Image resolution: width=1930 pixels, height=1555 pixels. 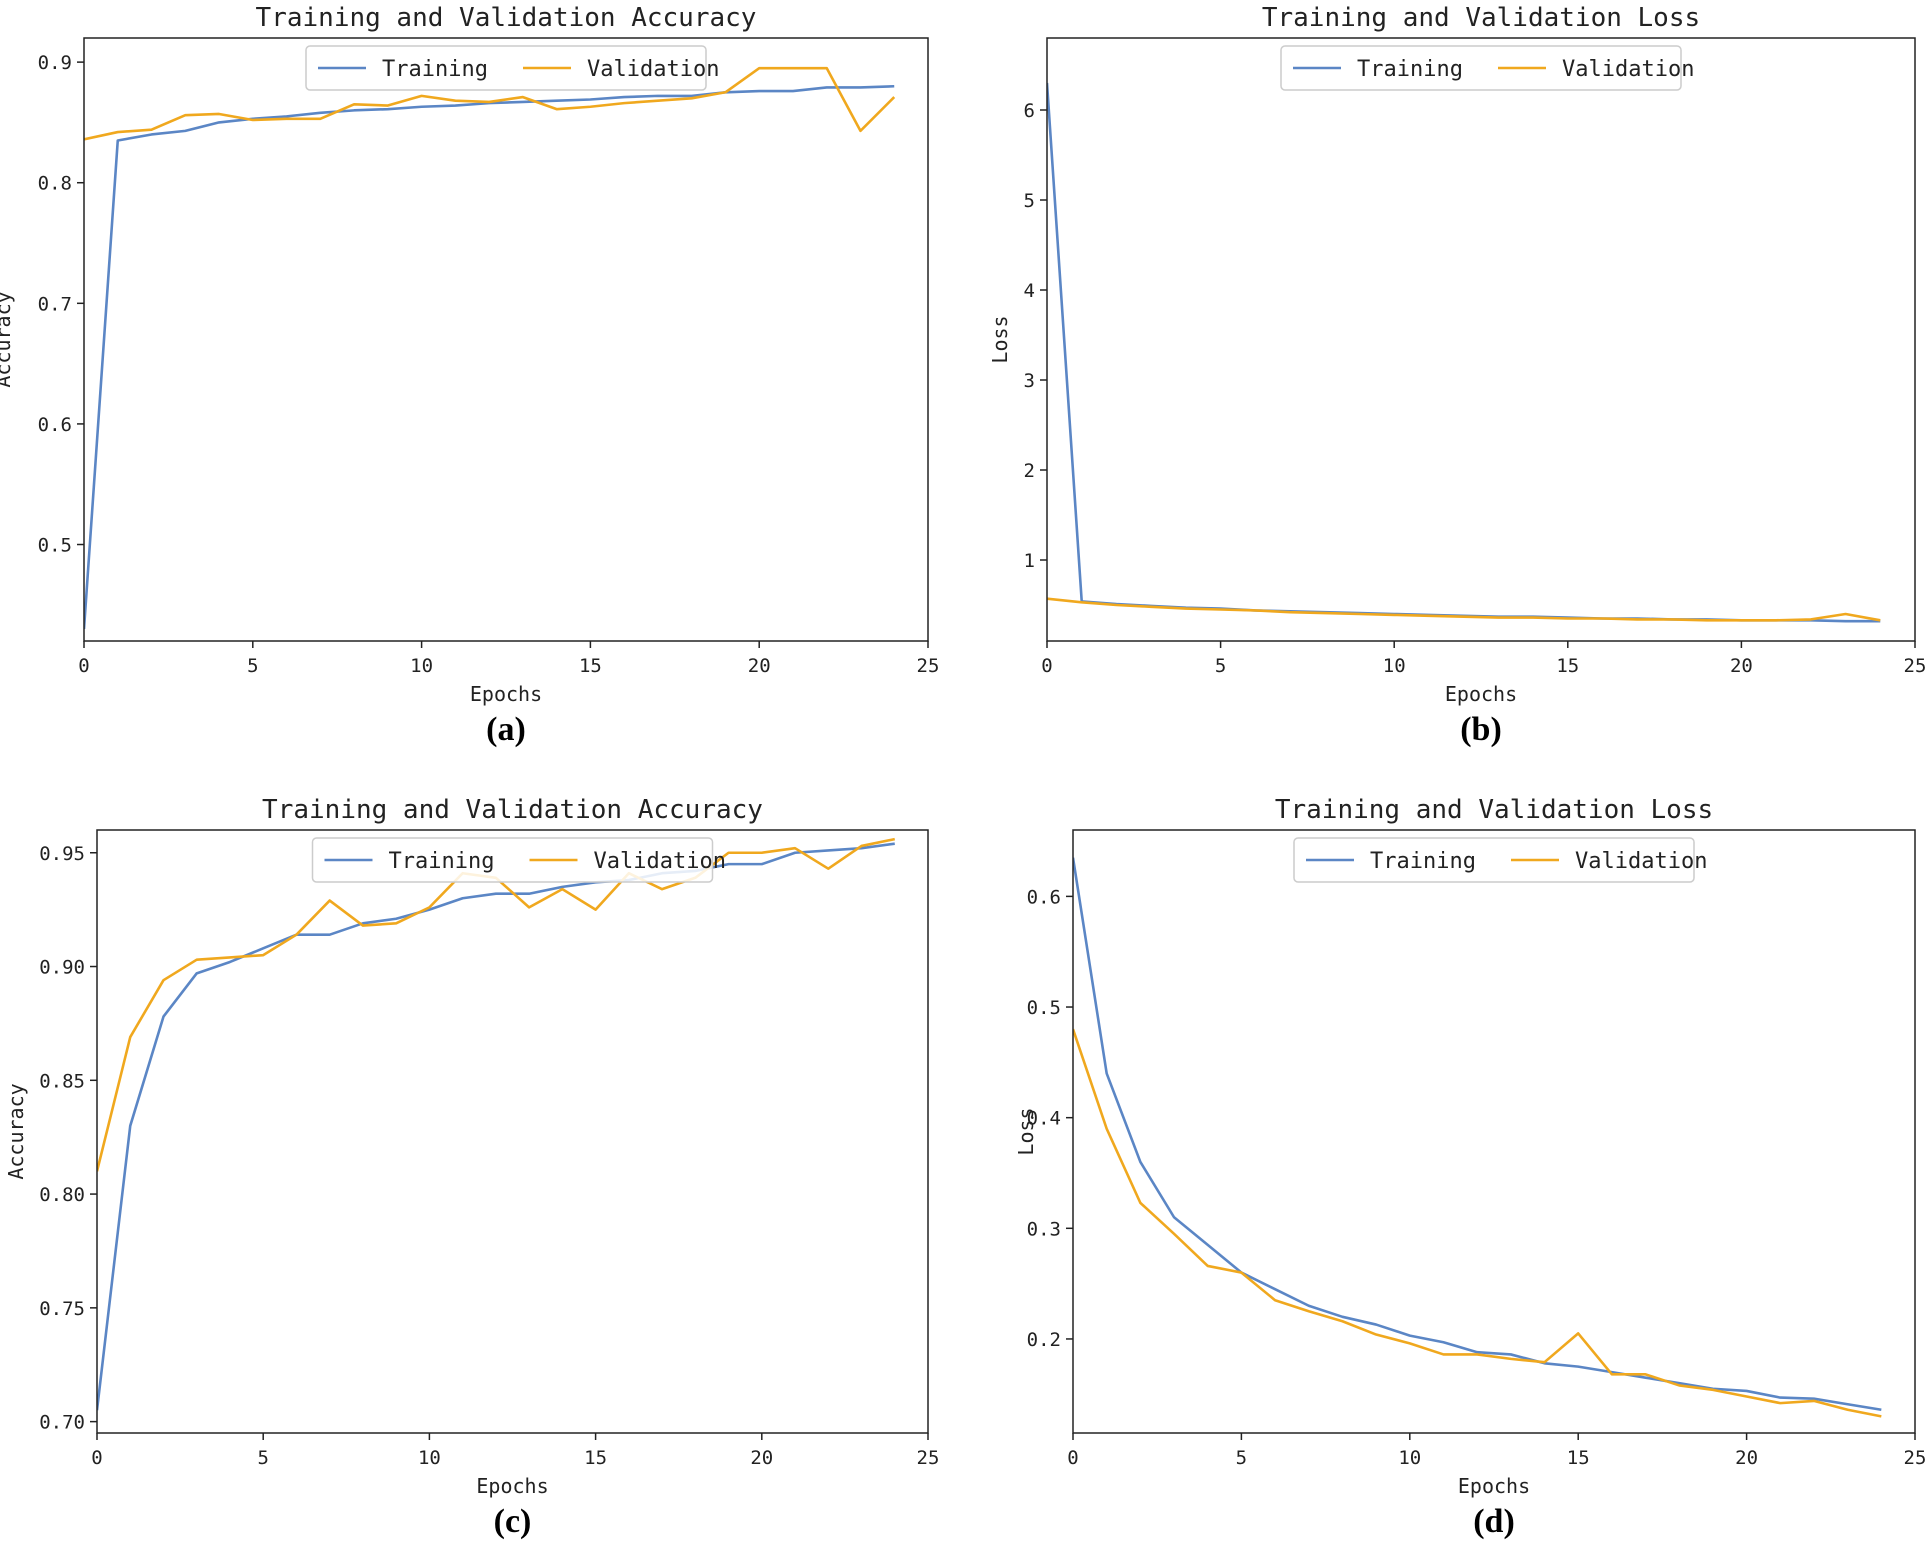 What do you see at coordinates (1567, 666) in the screenshot?
I see `chart-b-xtick-label: 15` at bounding box center [1567, 666].